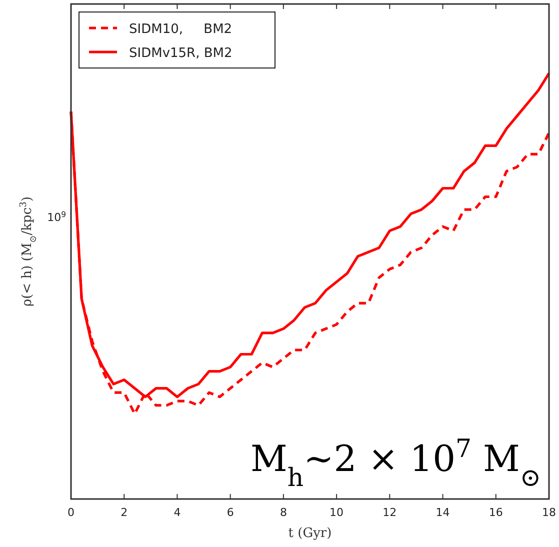 This screenshot has height=547, width=559. What do you see at coordinates (395, 463) in the screenshot?
I see `annotation: M$_{h}$~2 × 10$^{7}$ M$_{⊙}$` at bounding box center [395, 463].